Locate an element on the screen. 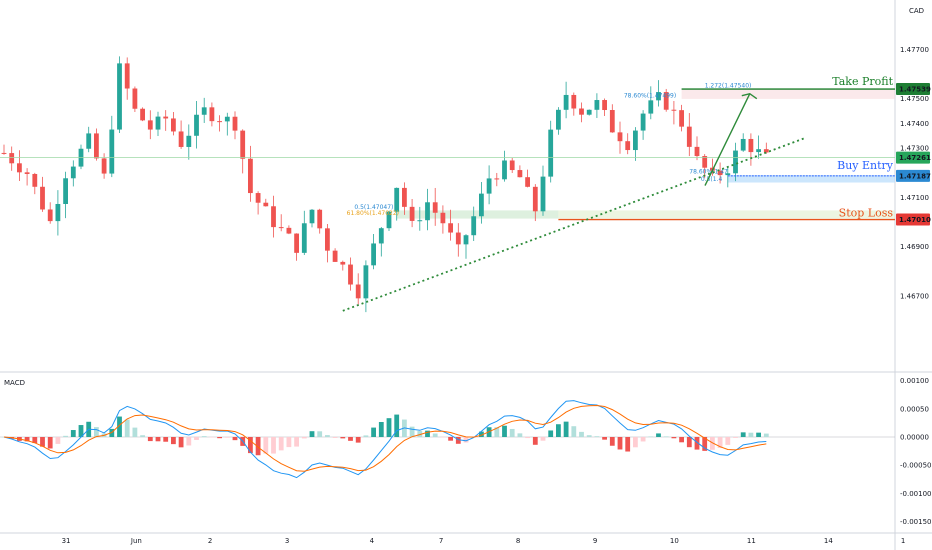 This screenshot has height=550, width=932. macd-tick-label: 0.00100 is located at coordinates (914, 381).